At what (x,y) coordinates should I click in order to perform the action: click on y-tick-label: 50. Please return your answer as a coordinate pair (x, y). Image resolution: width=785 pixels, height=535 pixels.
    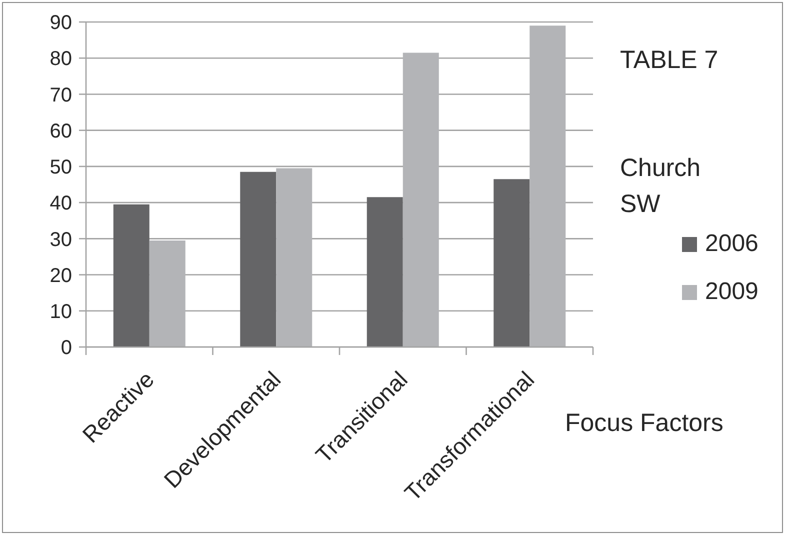
    Looking at the image, I should click on (61, 167).